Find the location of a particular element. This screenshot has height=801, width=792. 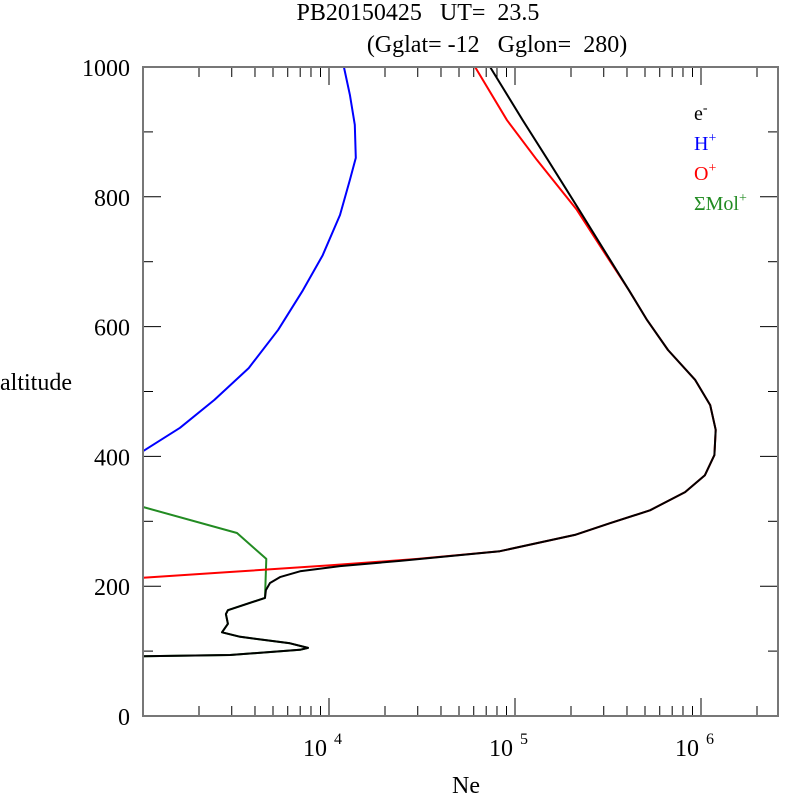

legend-item: H+ is located at coordinates (705, 143).